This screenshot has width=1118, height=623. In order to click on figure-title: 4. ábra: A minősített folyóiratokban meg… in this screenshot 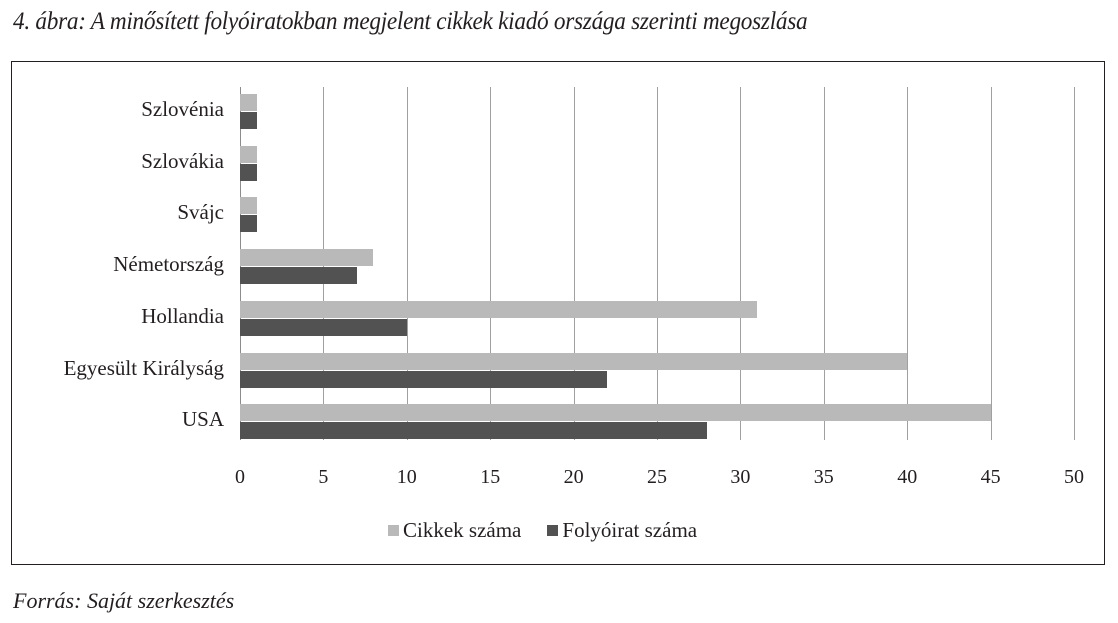, I will do `click(410, 21)`.